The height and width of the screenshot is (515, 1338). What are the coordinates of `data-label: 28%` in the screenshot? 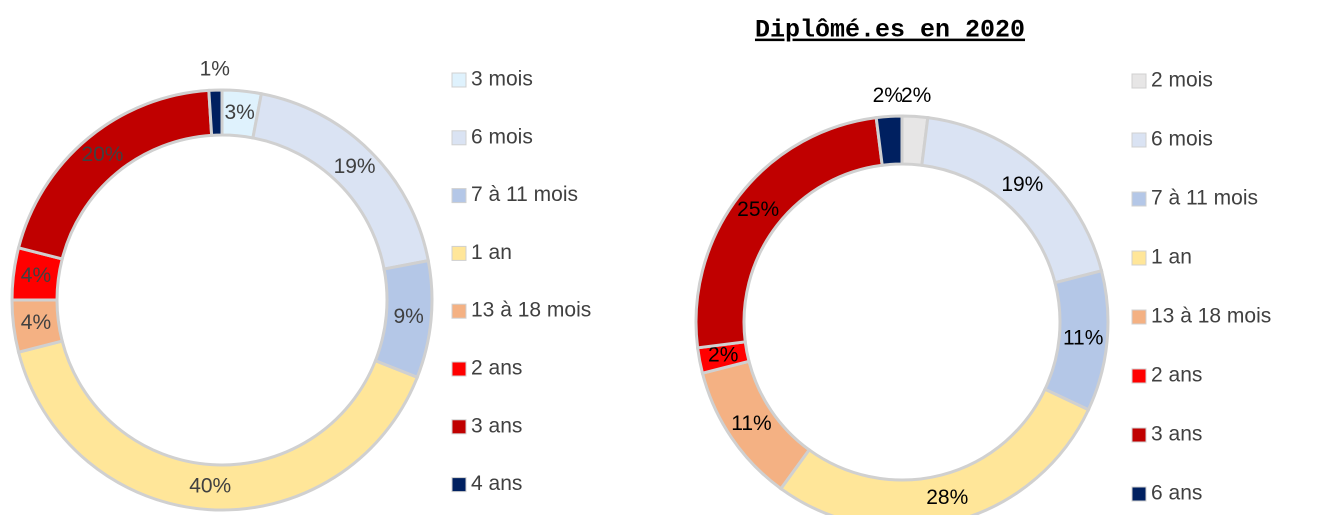 It's located at (947, 497).